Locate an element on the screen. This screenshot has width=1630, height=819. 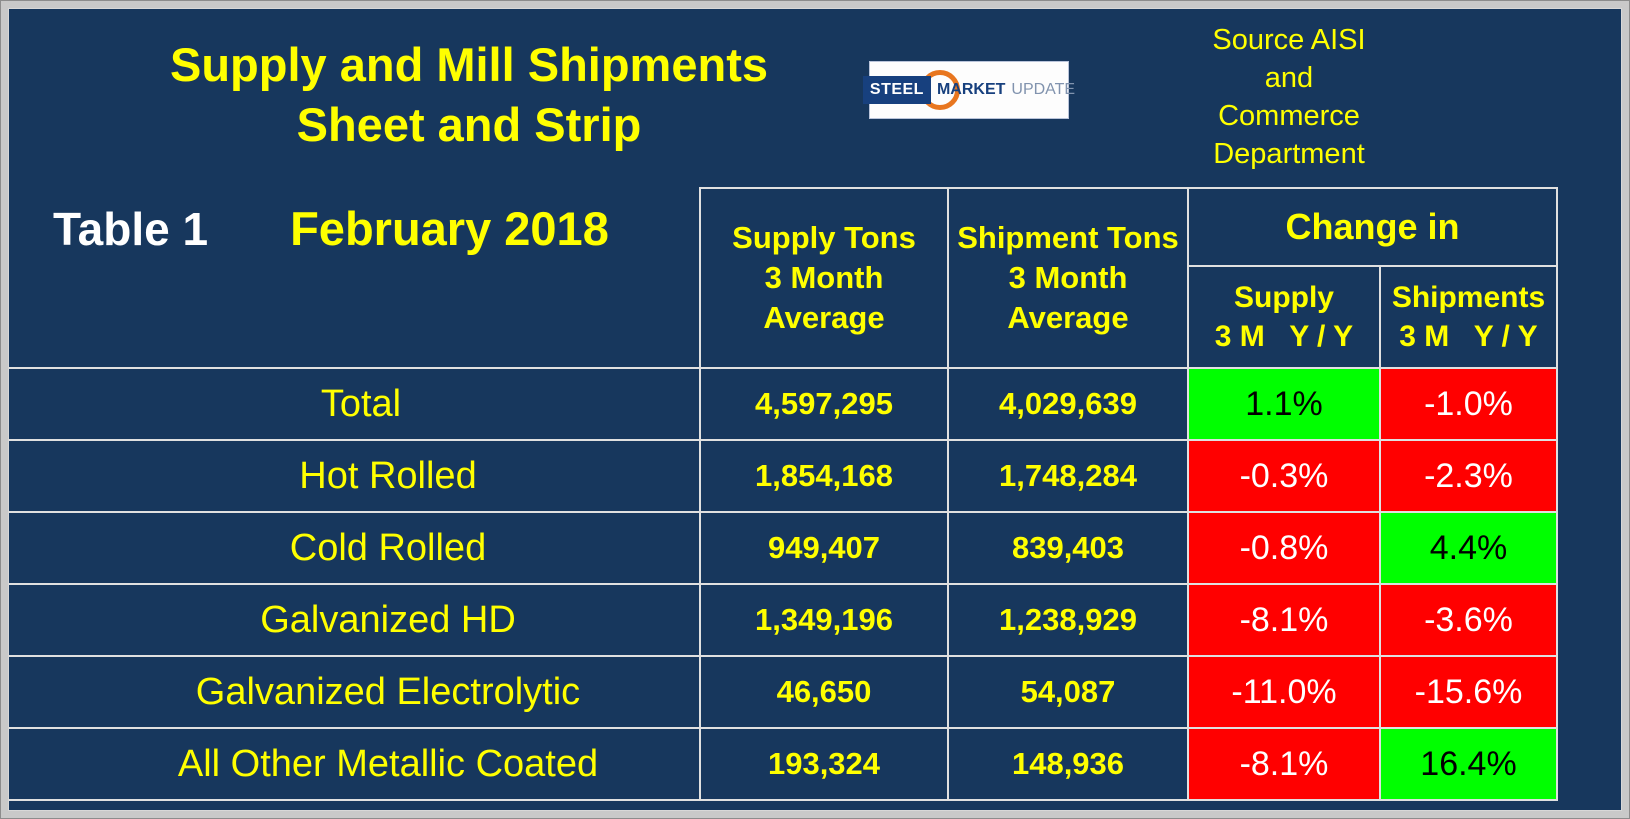
smu-logo: STEEL MARKET UPDATE is located at coordinates (968, 90).